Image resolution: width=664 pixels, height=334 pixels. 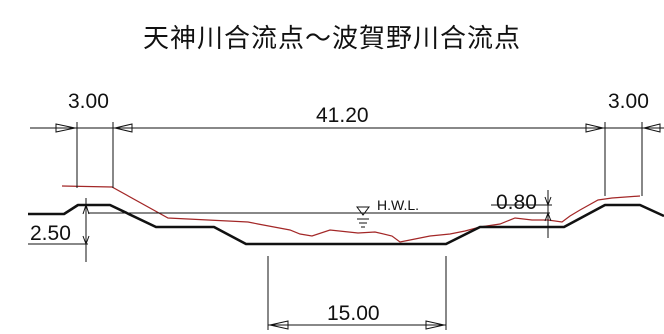 I want to click on diagram-title: 天神川合流点～波賀野川合流点, so click(x=331, y=39).